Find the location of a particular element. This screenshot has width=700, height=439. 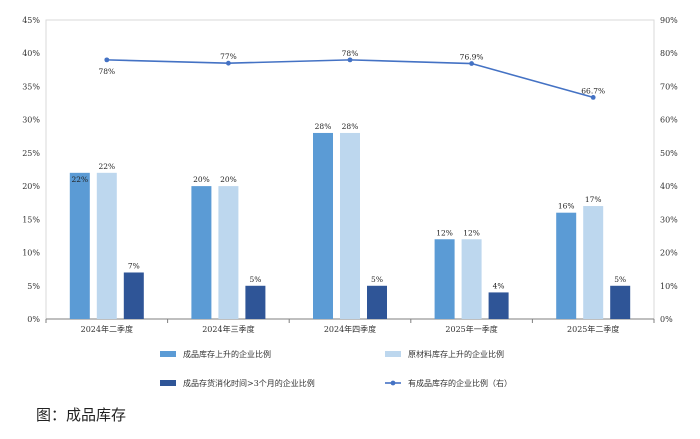

left-y-tick-label: 0% is located at coordinates (33, 319).